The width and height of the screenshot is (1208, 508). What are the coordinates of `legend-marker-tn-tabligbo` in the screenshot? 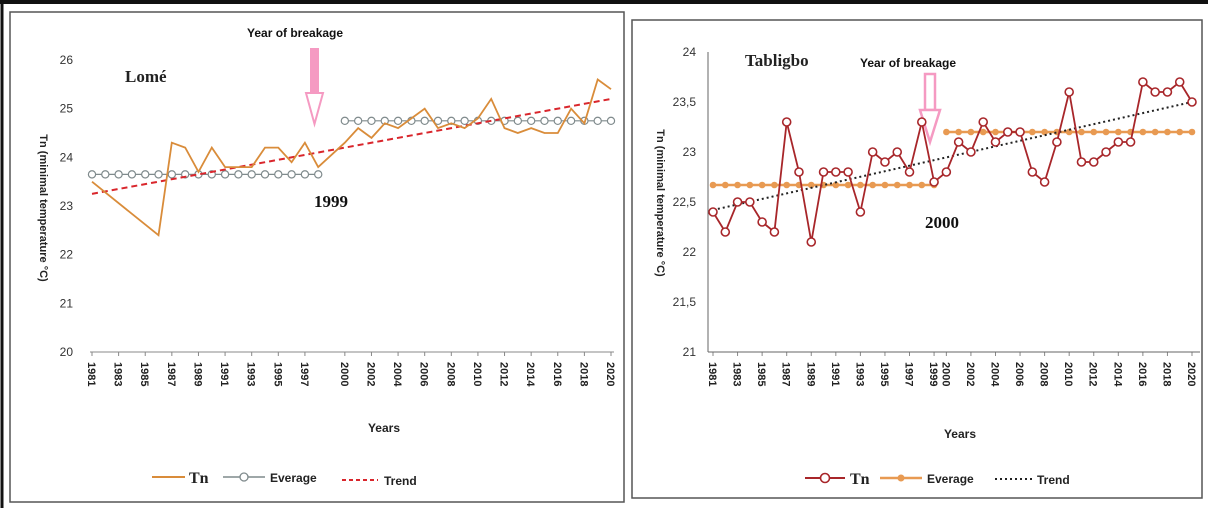 It's located at (825, 478).